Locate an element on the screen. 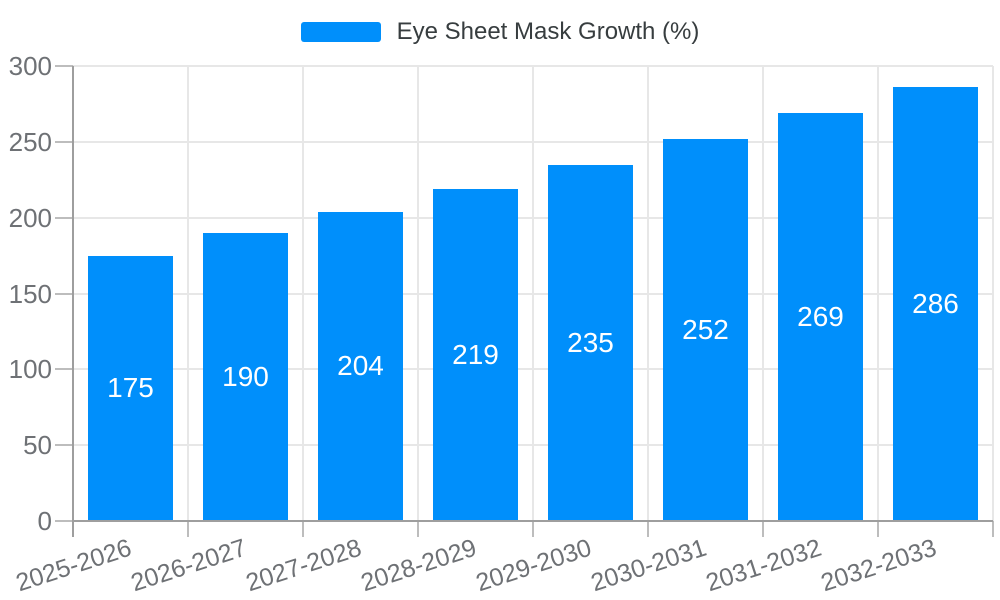  bar-value-label: 204 is located at coordinates (360, 366).